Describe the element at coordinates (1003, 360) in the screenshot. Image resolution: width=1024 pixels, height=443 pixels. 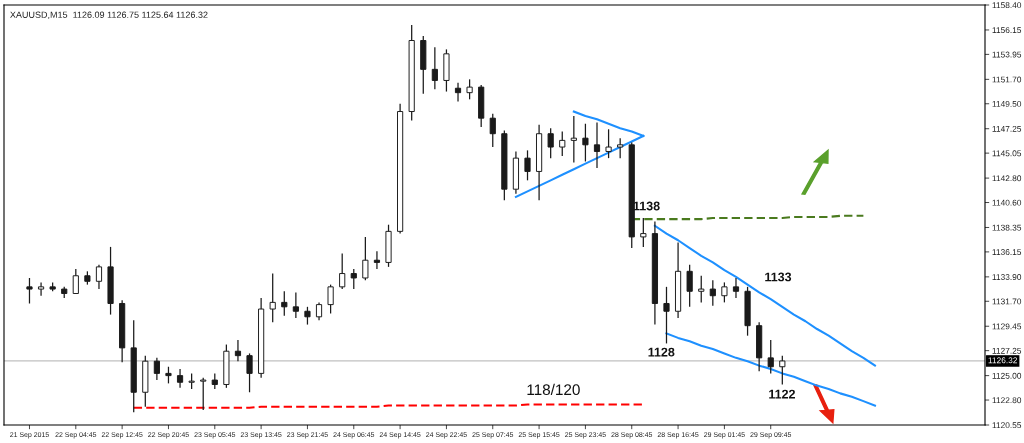
I see `ref-line-label: 1126.32` at that location.